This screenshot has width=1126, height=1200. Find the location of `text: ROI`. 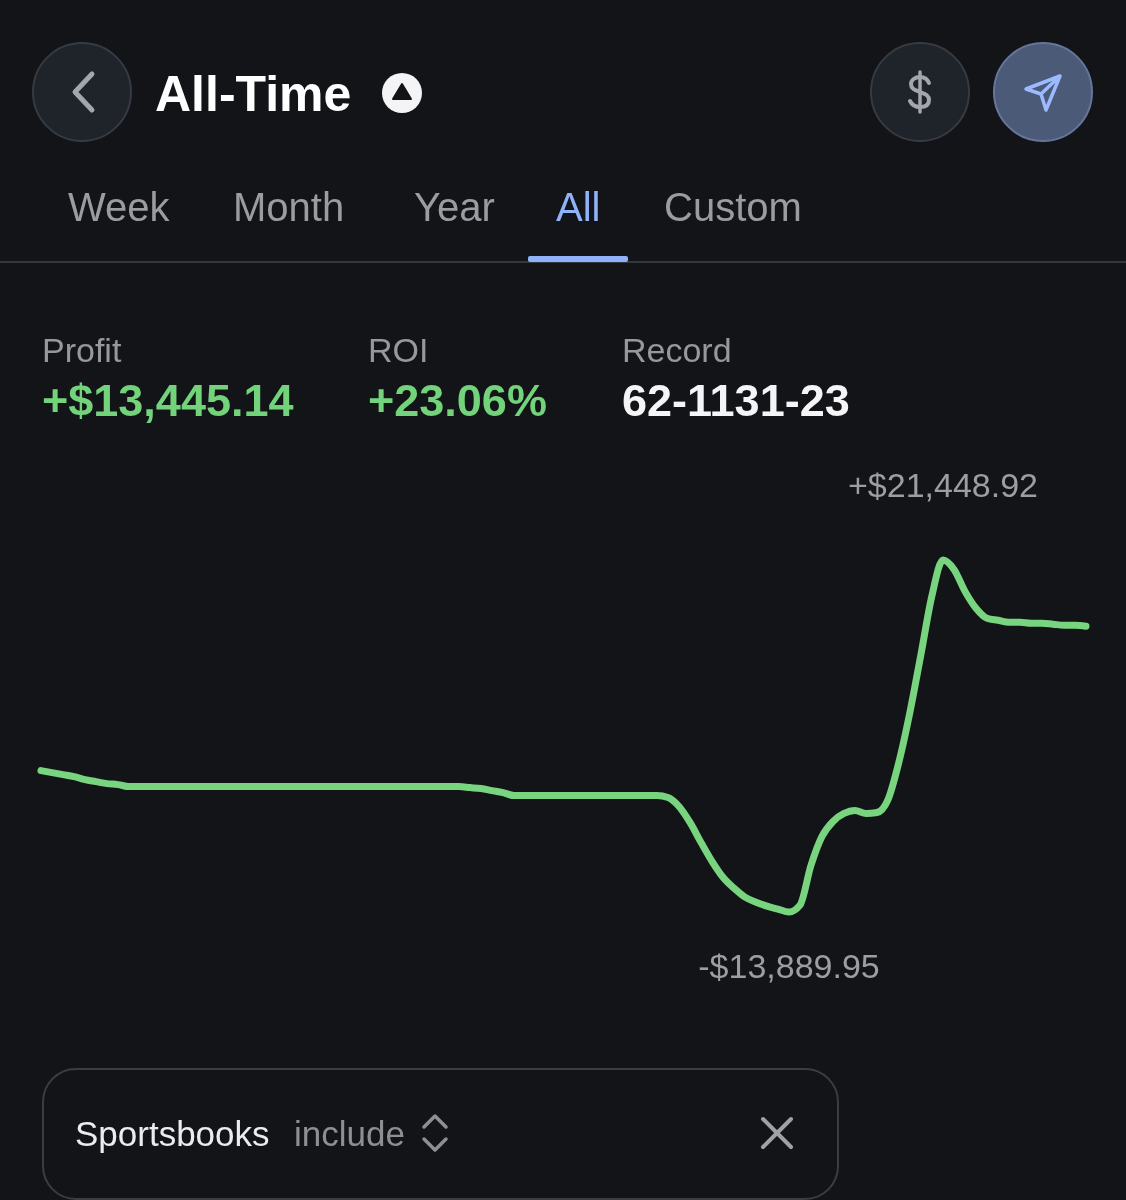

text: ROI is located at coordinates (398, 350).